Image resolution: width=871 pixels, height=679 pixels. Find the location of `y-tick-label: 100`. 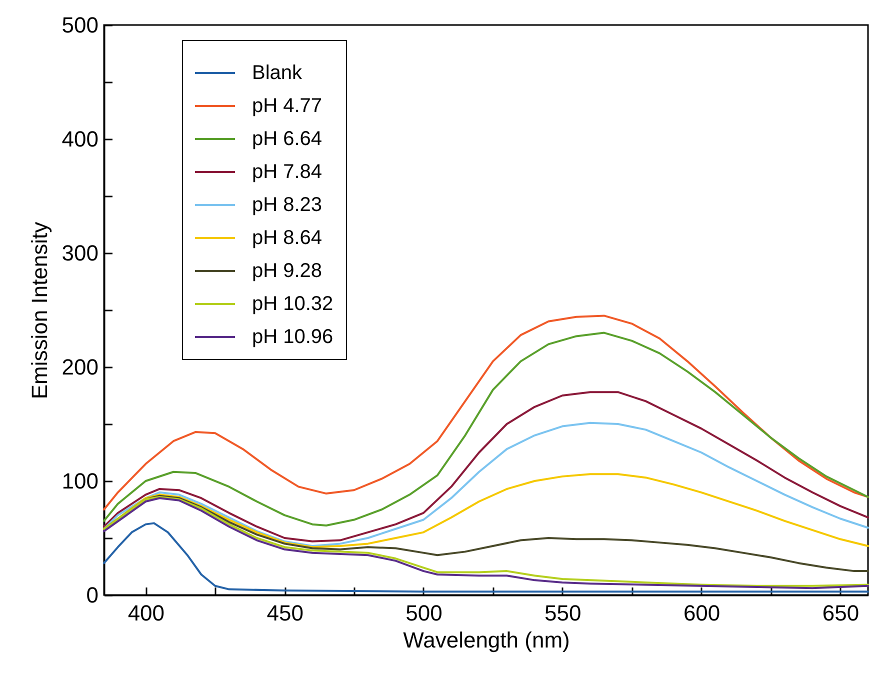

y-tick-label: 100 is located at coordinates (80, 481).